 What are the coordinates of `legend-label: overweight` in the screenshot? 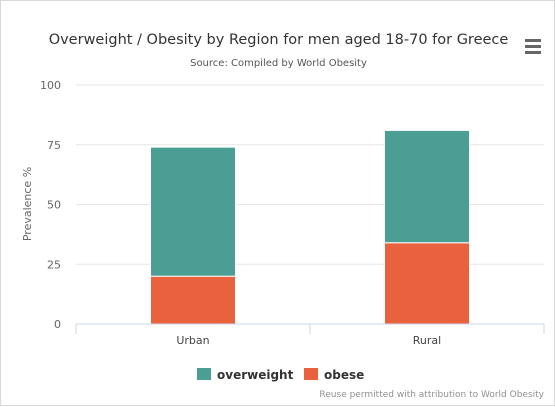 It's located at (255, 375).